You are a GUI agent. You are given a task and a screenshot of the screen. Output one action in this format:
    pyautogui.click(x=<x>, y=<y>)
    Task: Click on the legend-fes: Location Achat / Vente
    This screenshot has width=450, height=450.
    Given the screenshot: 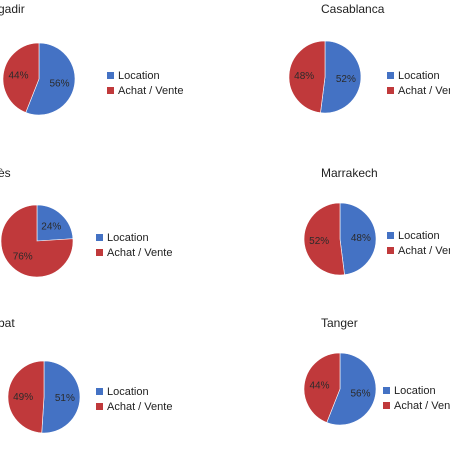 What is the action you would take?
    pyautogui.click(x=134, y=245)
    